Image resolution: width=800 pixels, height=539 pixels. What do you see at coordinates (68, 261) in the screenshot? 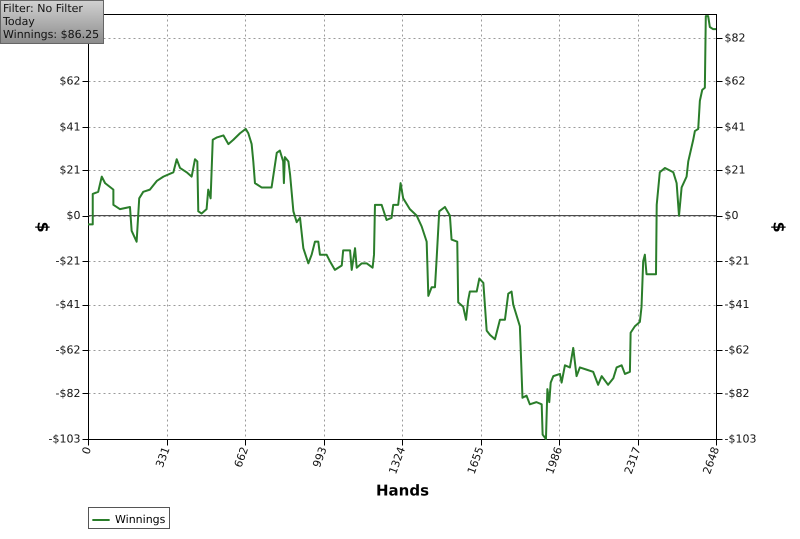
I see `y-tick-label: -$21` at bounding box center [68, 261].